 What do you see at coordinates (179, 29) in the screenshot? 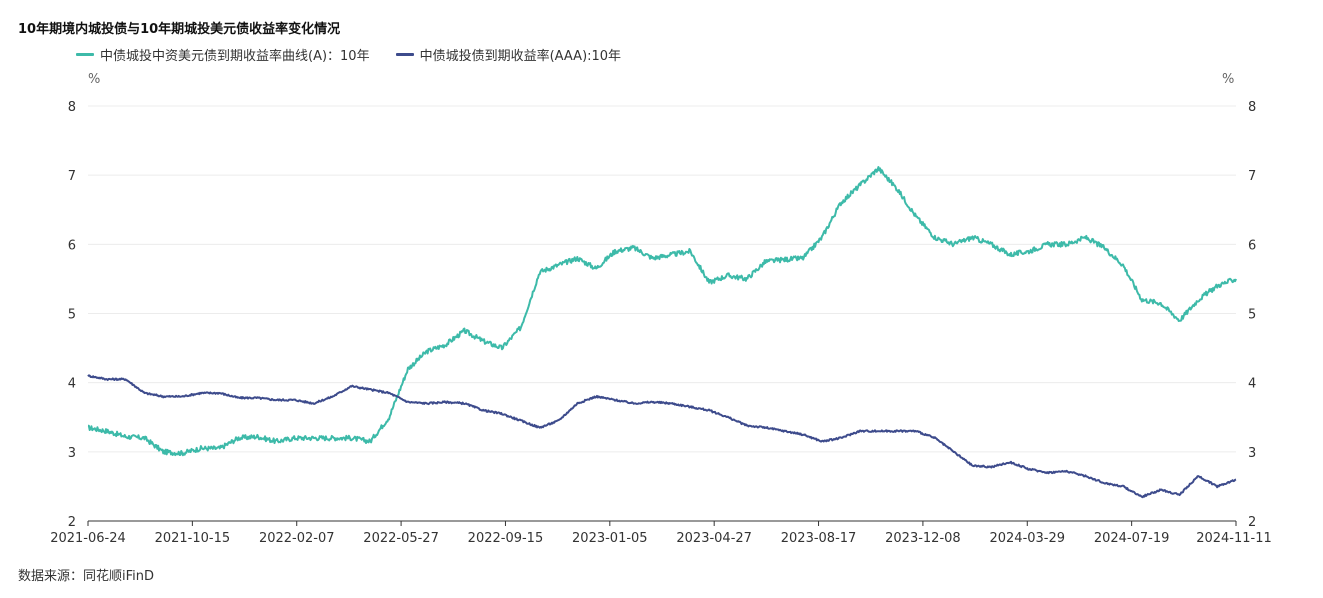
I see `chart-title: 10年期境内城投债与10年期城投美元债收益率变化情况` at bounding box center [179, 29].